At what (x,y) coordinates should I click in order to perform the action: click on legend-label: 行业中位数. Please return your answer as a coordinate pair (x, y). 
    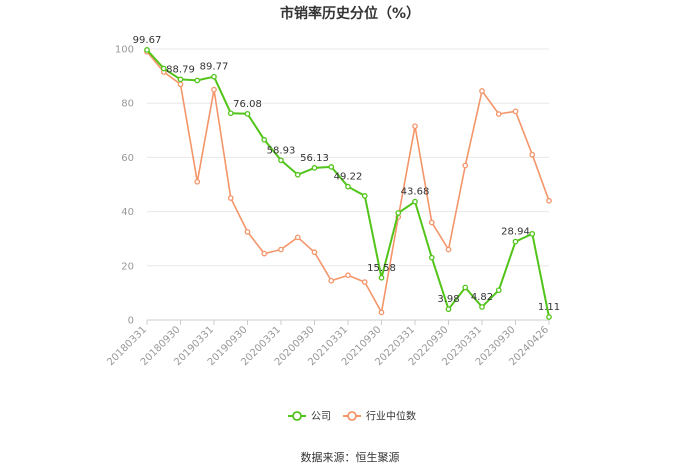
    Looking at the image, I should click on (391, 416).